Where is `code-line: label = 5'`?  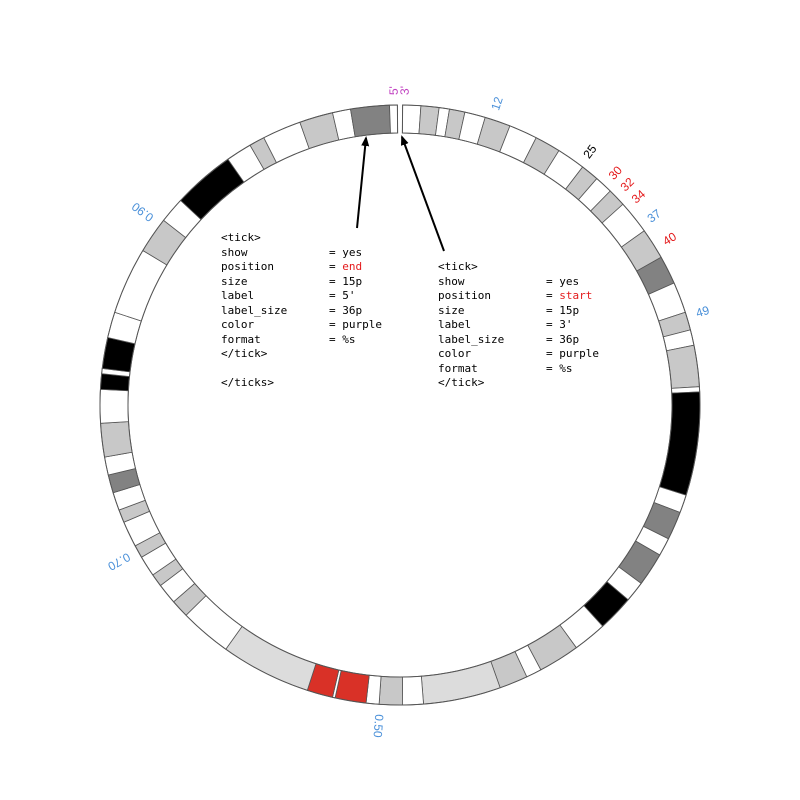 code-line: label = 5' is located at coordinates (301, 296).